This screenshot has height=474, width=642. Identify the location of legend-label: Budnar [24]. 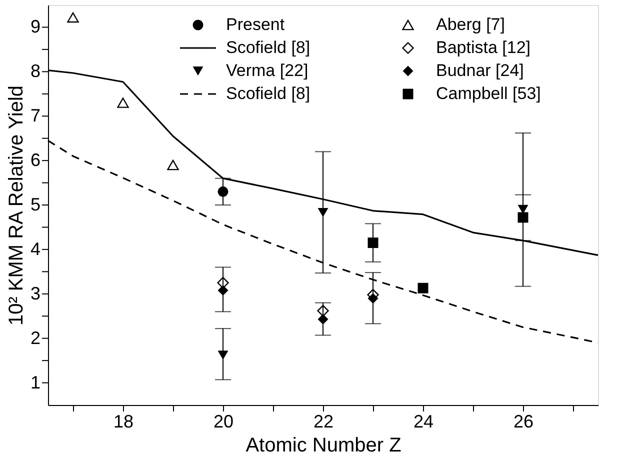
(480, 70).